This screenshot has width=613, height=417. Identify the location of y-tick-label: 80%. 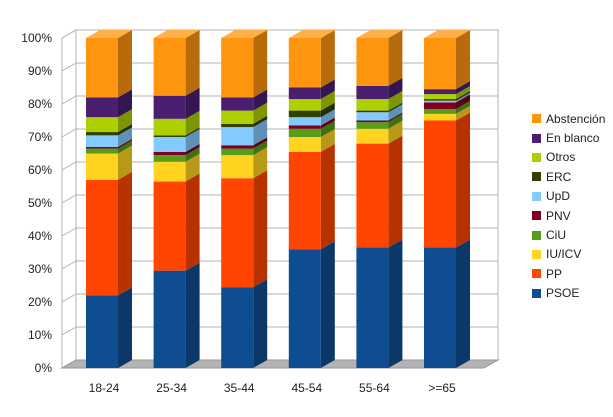
(40, 104).